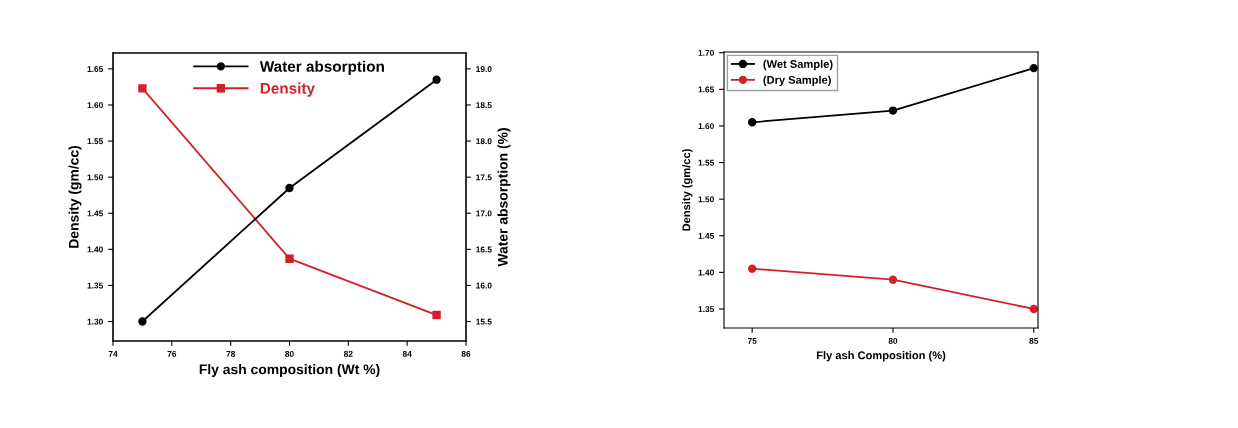 The height and width of the screenshot is (428, 1238). What do you see at coordinates (484, 177) in the screenshot?
I see `y2-tick-label: 17.5` at bounding box center [484, 177].